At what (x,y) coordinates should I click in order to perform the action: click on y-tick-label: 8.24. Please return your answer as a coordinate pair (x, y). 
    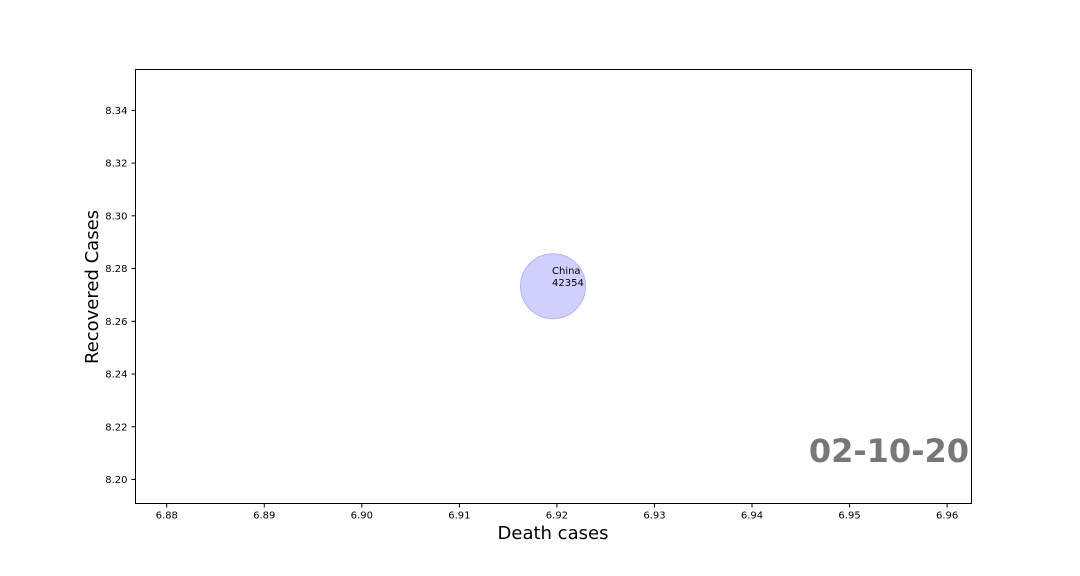
    Looking at the image, I should click on (116, 375).